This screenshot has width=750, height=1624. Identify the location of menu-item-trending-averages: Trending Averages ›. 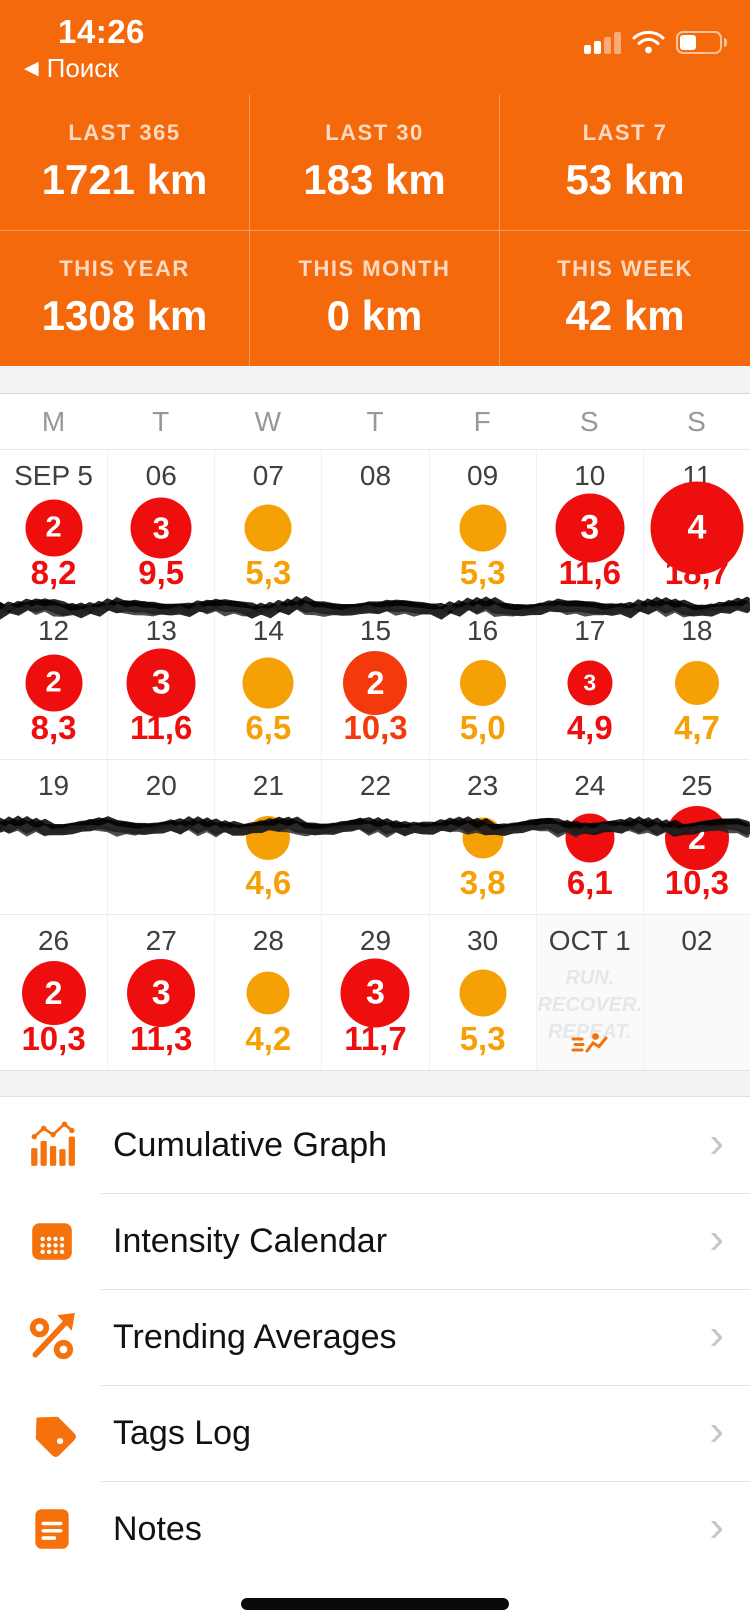
(375, 1337).